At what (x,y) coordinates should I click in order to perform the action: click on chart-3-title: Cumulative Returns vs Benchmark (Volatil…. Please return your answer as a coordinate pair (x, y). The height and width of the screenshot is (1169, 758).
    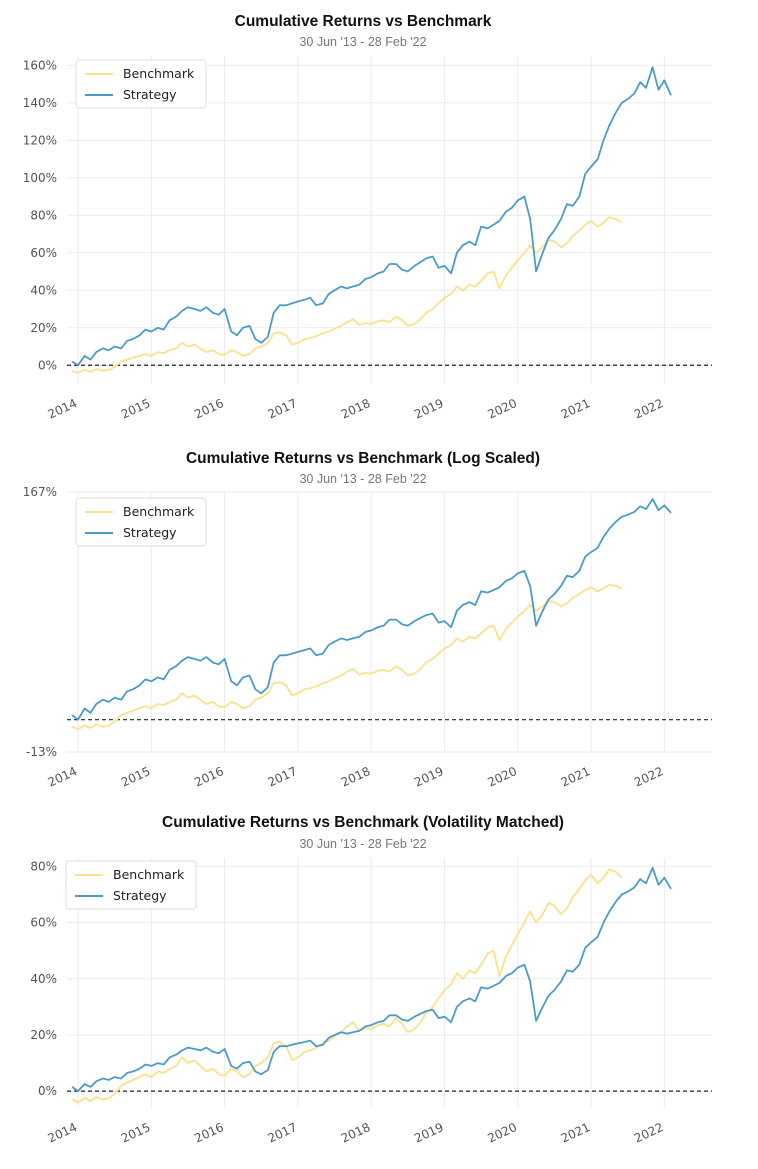
    Looking at the image, I should click on (363, 822).